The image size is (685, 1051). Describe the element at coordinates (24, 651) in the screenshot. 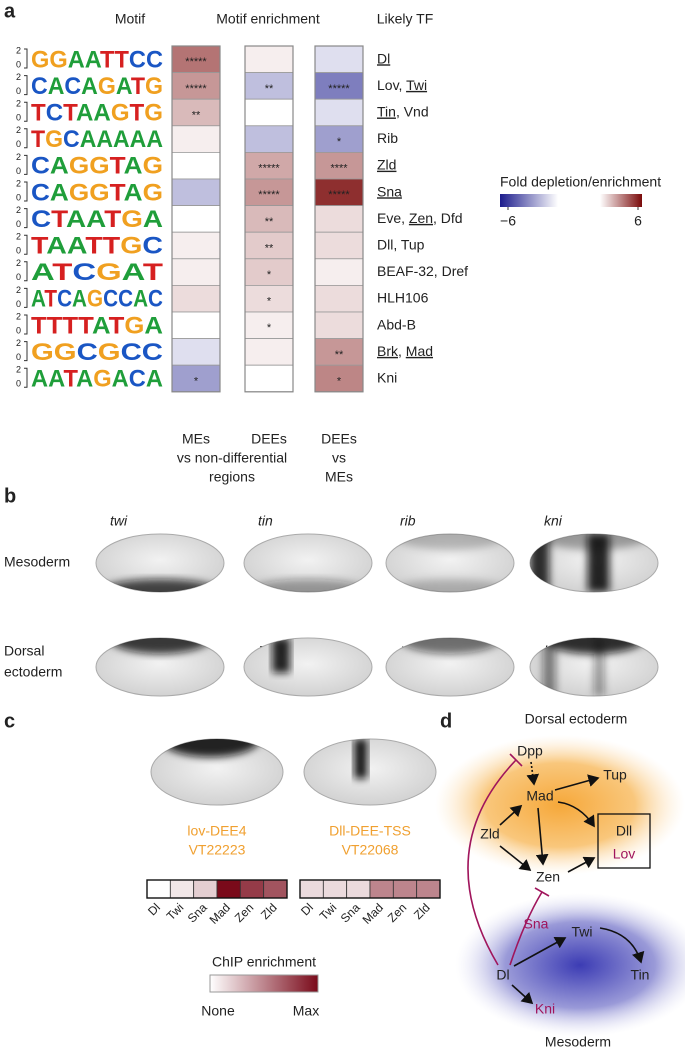

I see `row-label: Dorsal` at that location.